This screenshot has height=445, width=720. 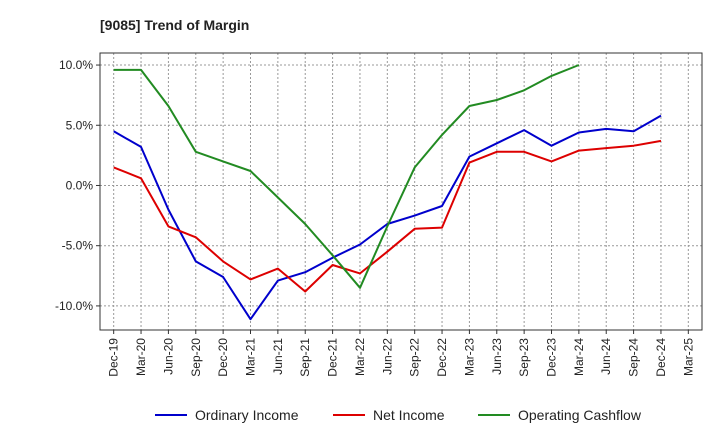 I want to click on x-tick-label: Jun-22, so click(x=387, y=356).